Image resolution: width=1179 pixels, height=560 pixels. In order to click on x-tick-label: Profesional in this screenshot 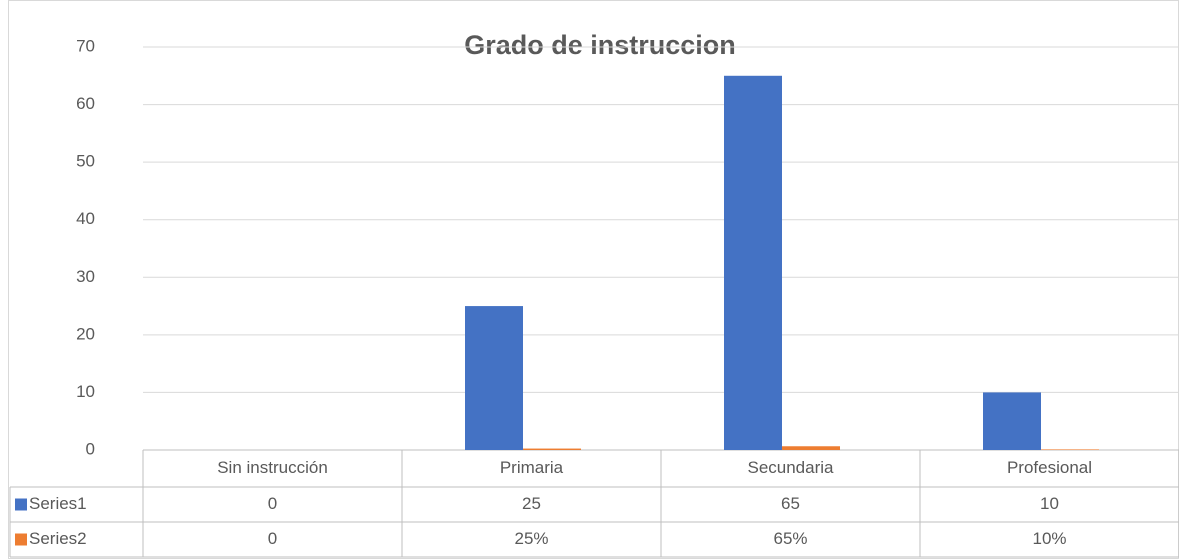, I will do `click(1049, 467)`.